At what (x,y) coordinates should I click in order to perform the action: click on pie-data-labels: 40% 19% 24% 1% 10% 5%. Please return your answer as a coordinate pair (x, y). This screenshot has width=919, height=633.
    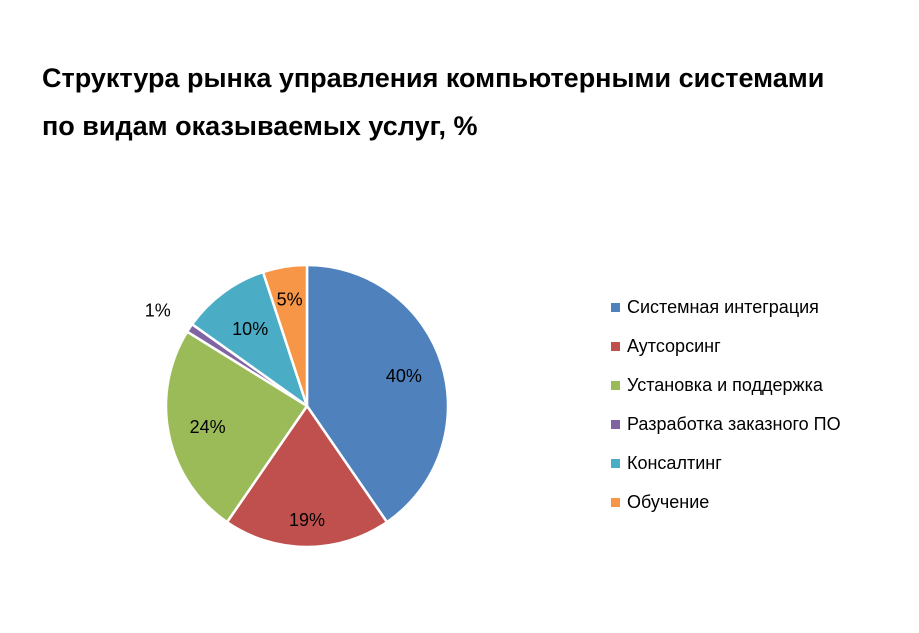
    Looking at the image, I should click on (283, 409).